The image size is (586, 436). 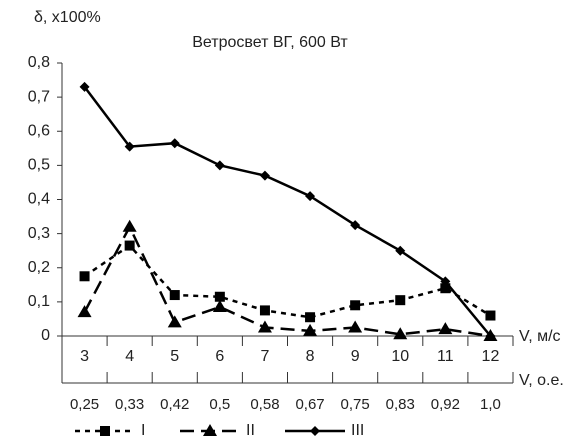 I want to click on x-tick-label: 10, so click(x=400, y=356).